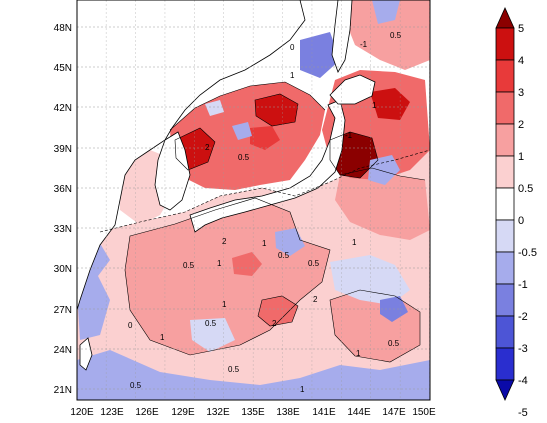 The image size is (547, 423). Describe the element at coordinates (521, 125) in the screenshot. I see `colorbar-label: 2` at that location.